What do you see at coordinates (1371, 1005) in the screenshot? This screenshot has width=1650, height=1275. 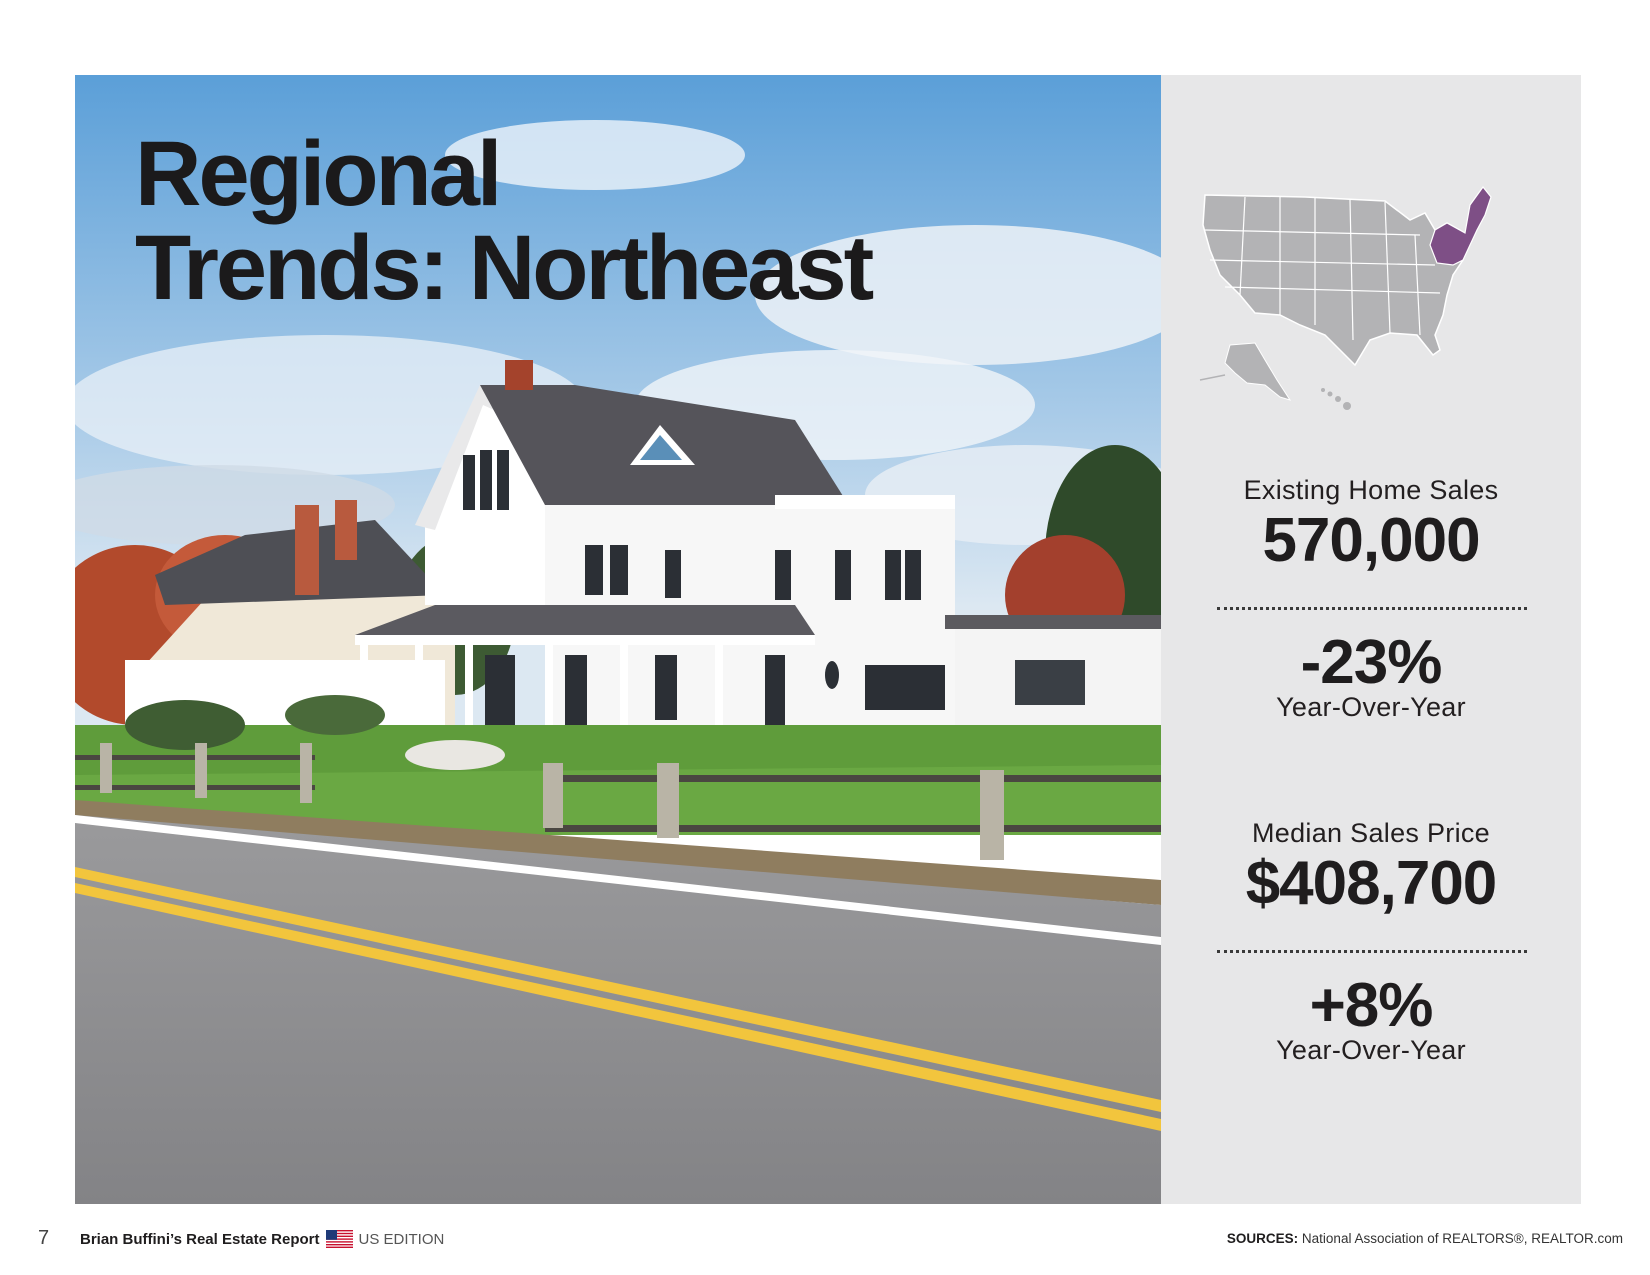 I see `median-price-change: +8%` at bounding box center [1371, 1005].